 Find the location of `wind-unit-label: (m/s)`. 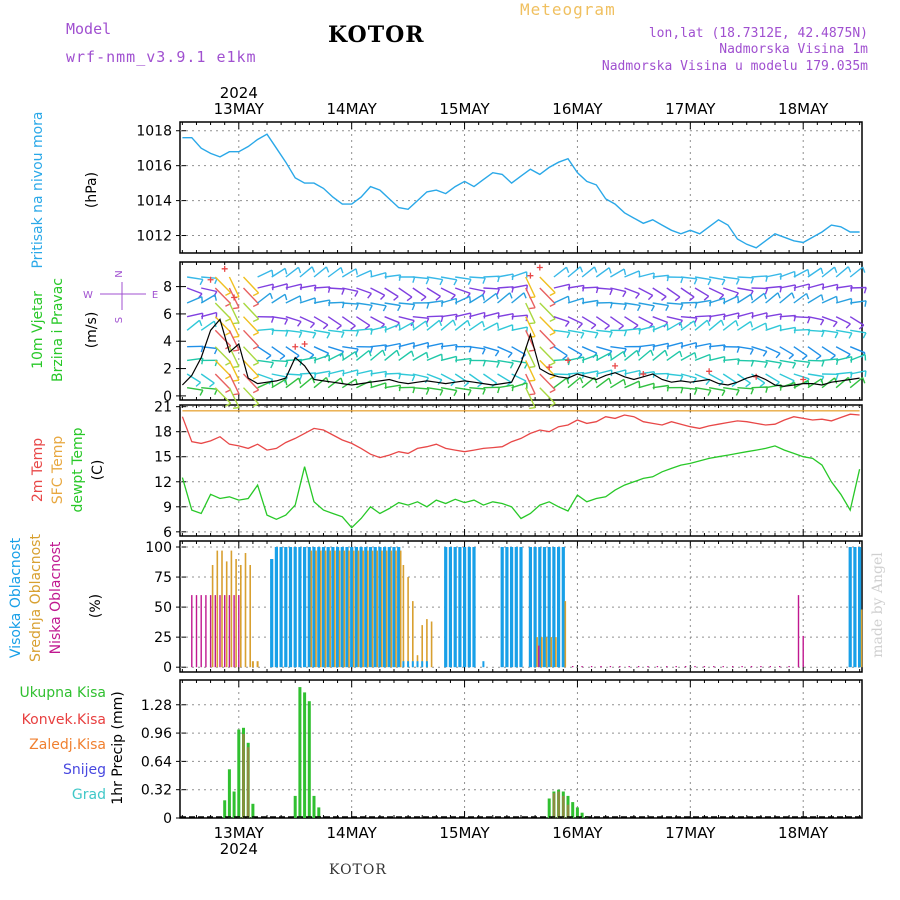

wind-unit-label: (m/s) is located at coordinates (92, 330).